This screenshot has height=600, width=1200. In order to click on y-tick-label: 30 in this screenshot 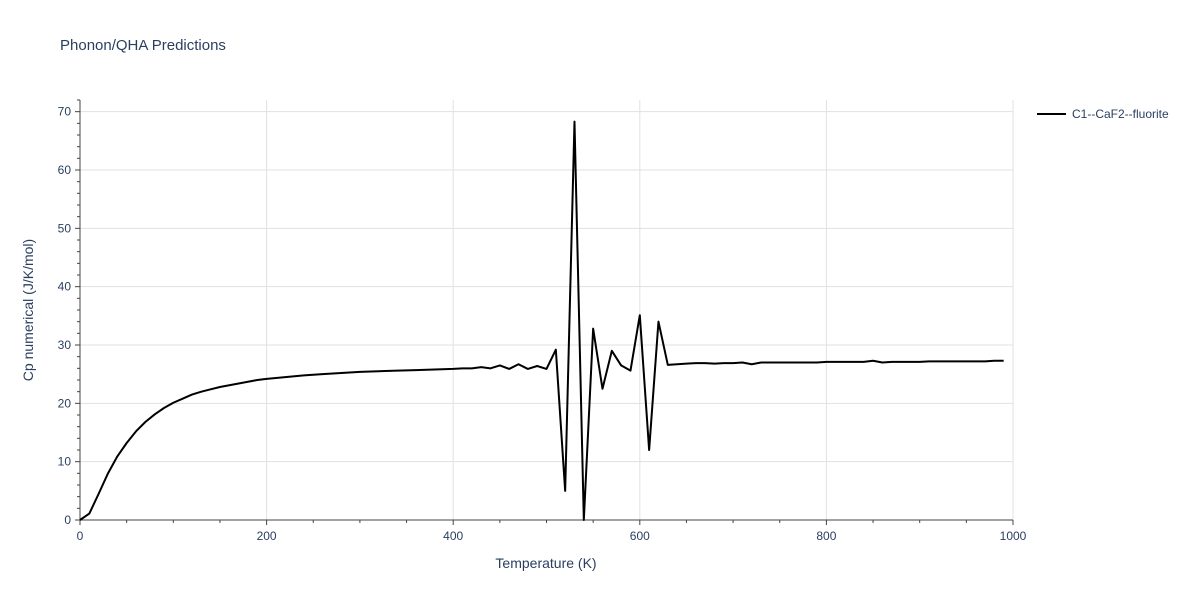, I will do `click(65, 345)`.